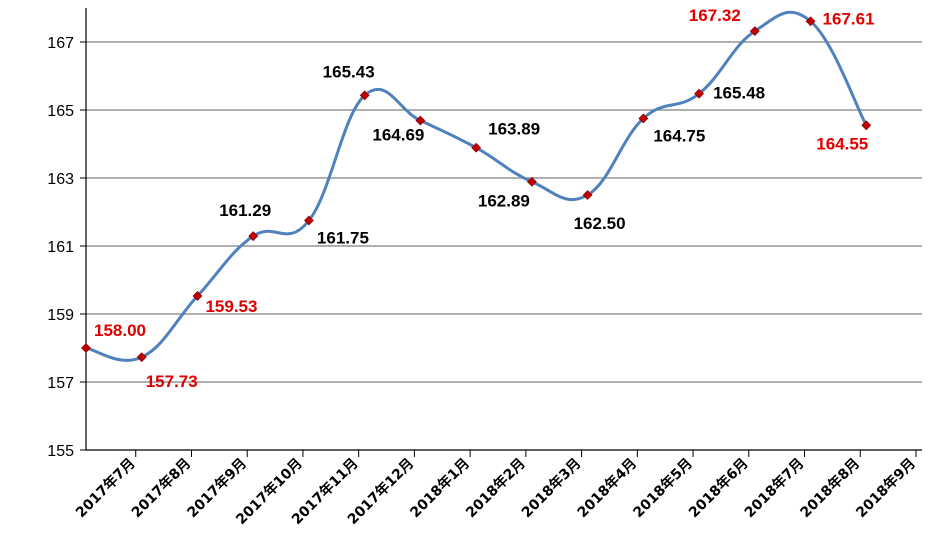 The height and width of the screenshot is (551, 948). Describe the element at coordinates (60, 43) in the screenshot. I see `y-tick-label: 167` at that location.